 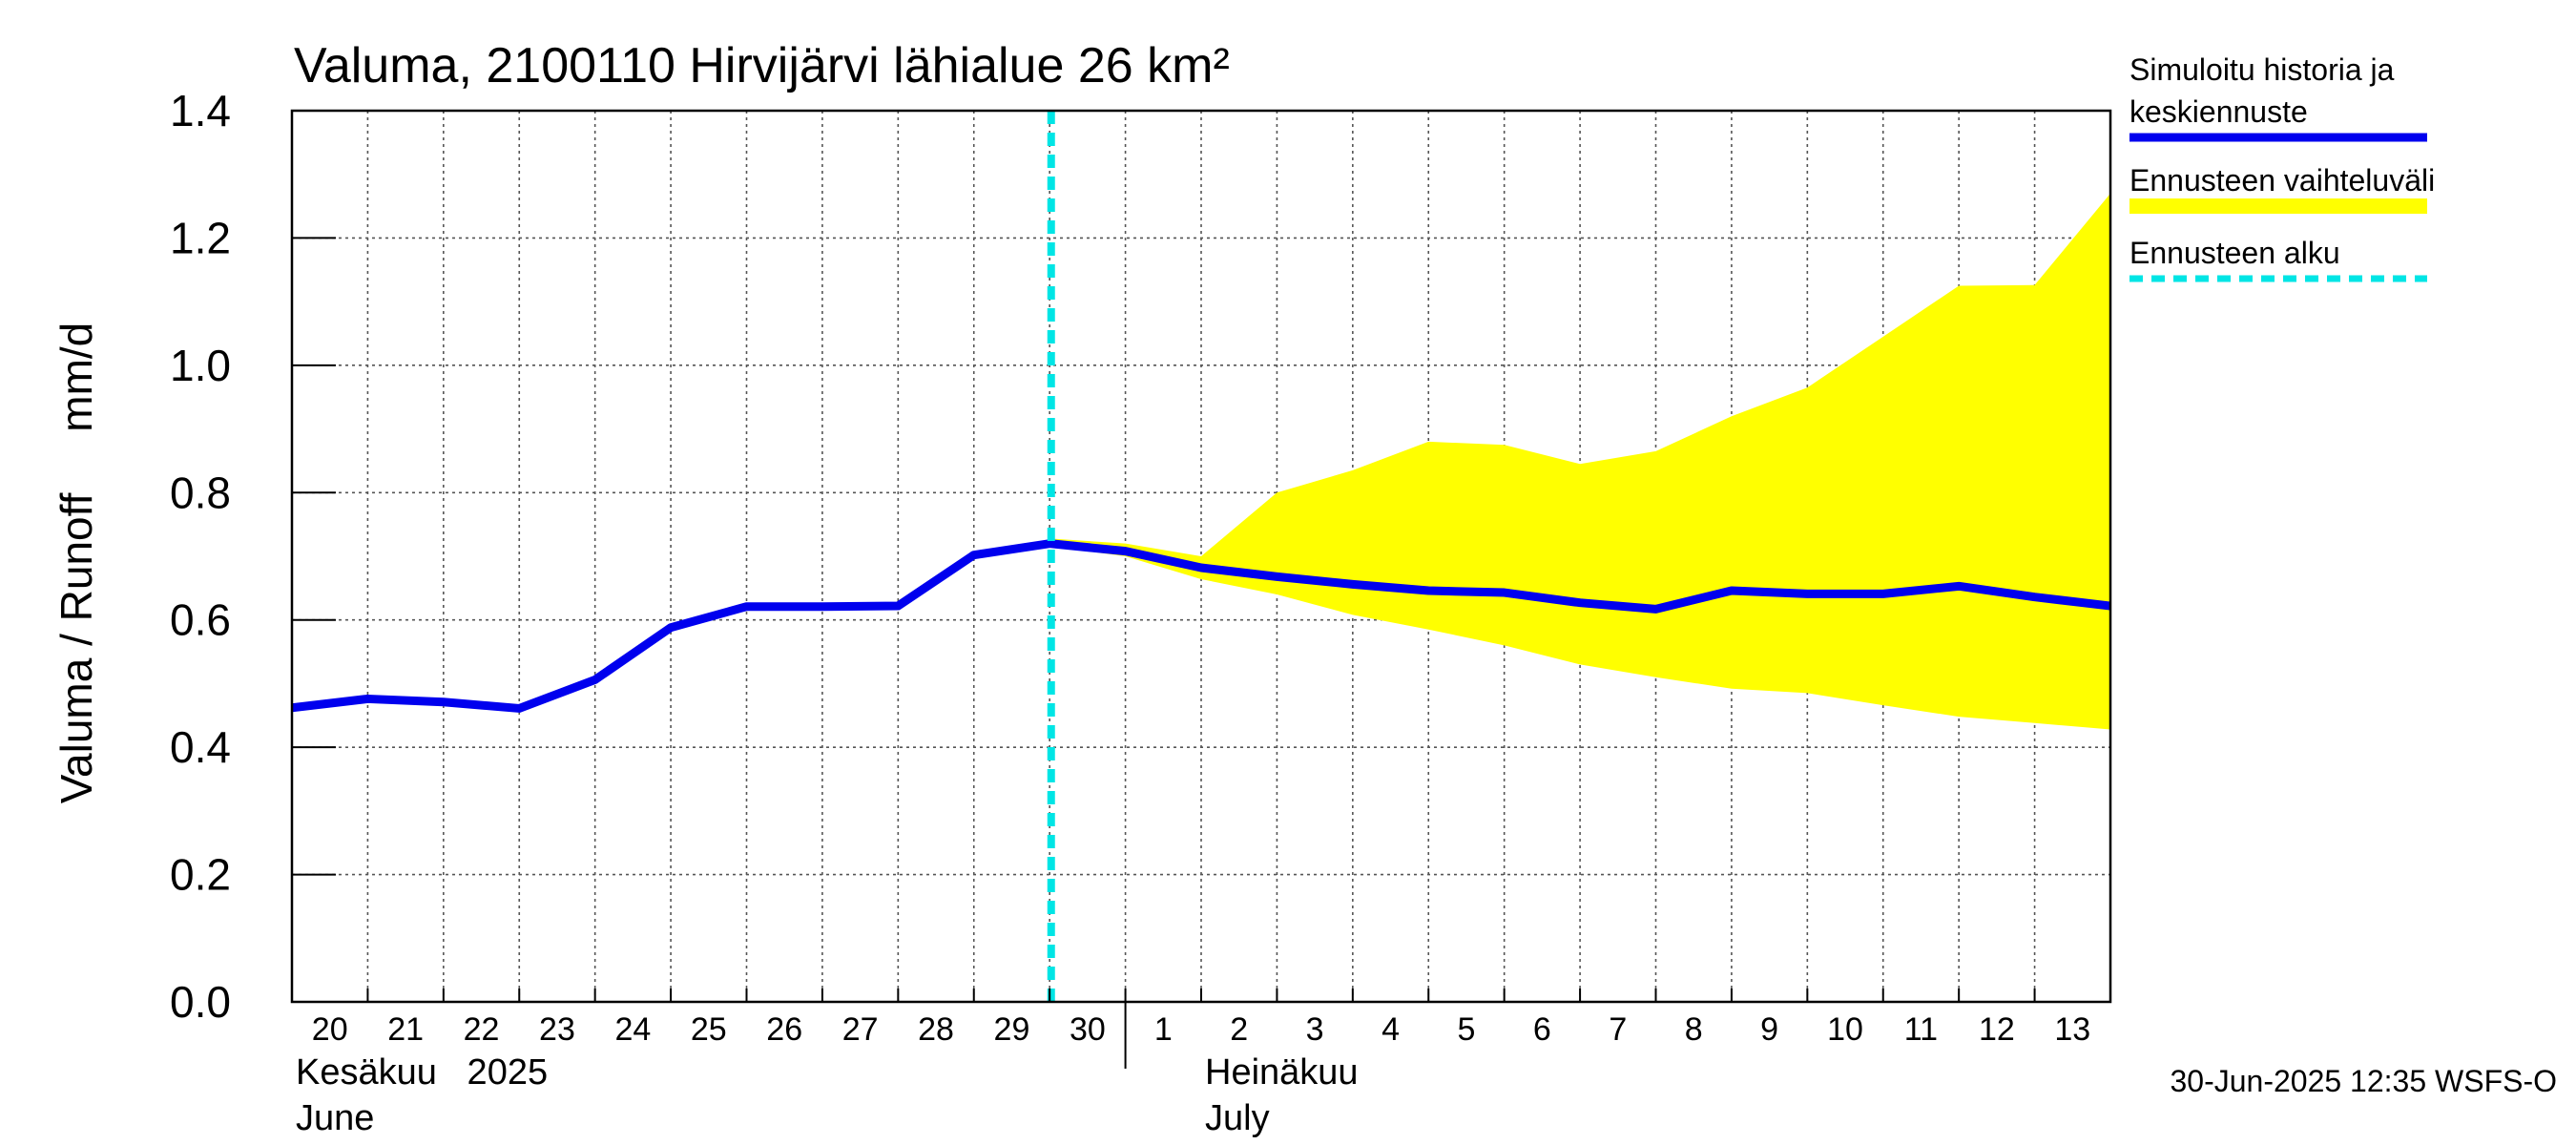 What do you see at coordinates (330, 1029) in the screenshot?
I see `x-tick-label: 20` at bounding box center [330, 1029].